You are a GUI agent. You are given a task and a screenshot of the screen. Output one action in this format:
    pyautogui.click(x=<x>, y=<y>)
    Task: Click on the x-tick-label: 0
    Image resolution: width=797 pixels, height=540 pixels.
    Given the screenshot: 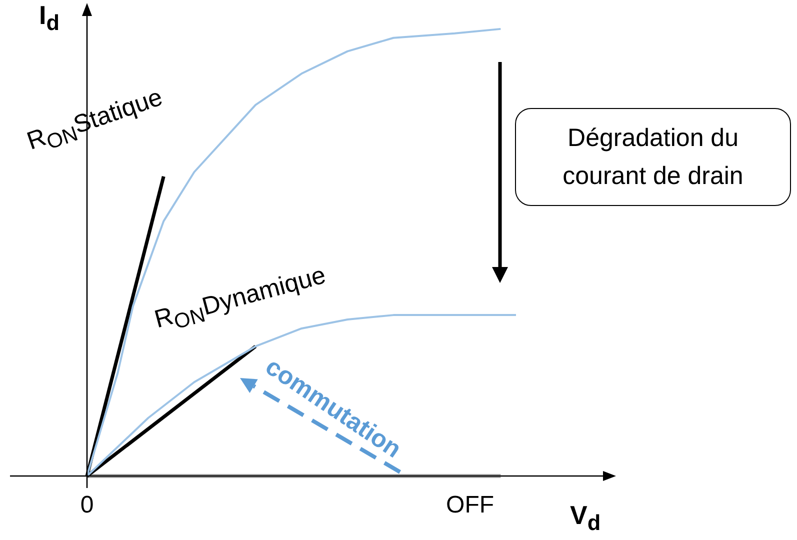 What is the action you would take?
    pyautogui.click(x=87, y=505)
    